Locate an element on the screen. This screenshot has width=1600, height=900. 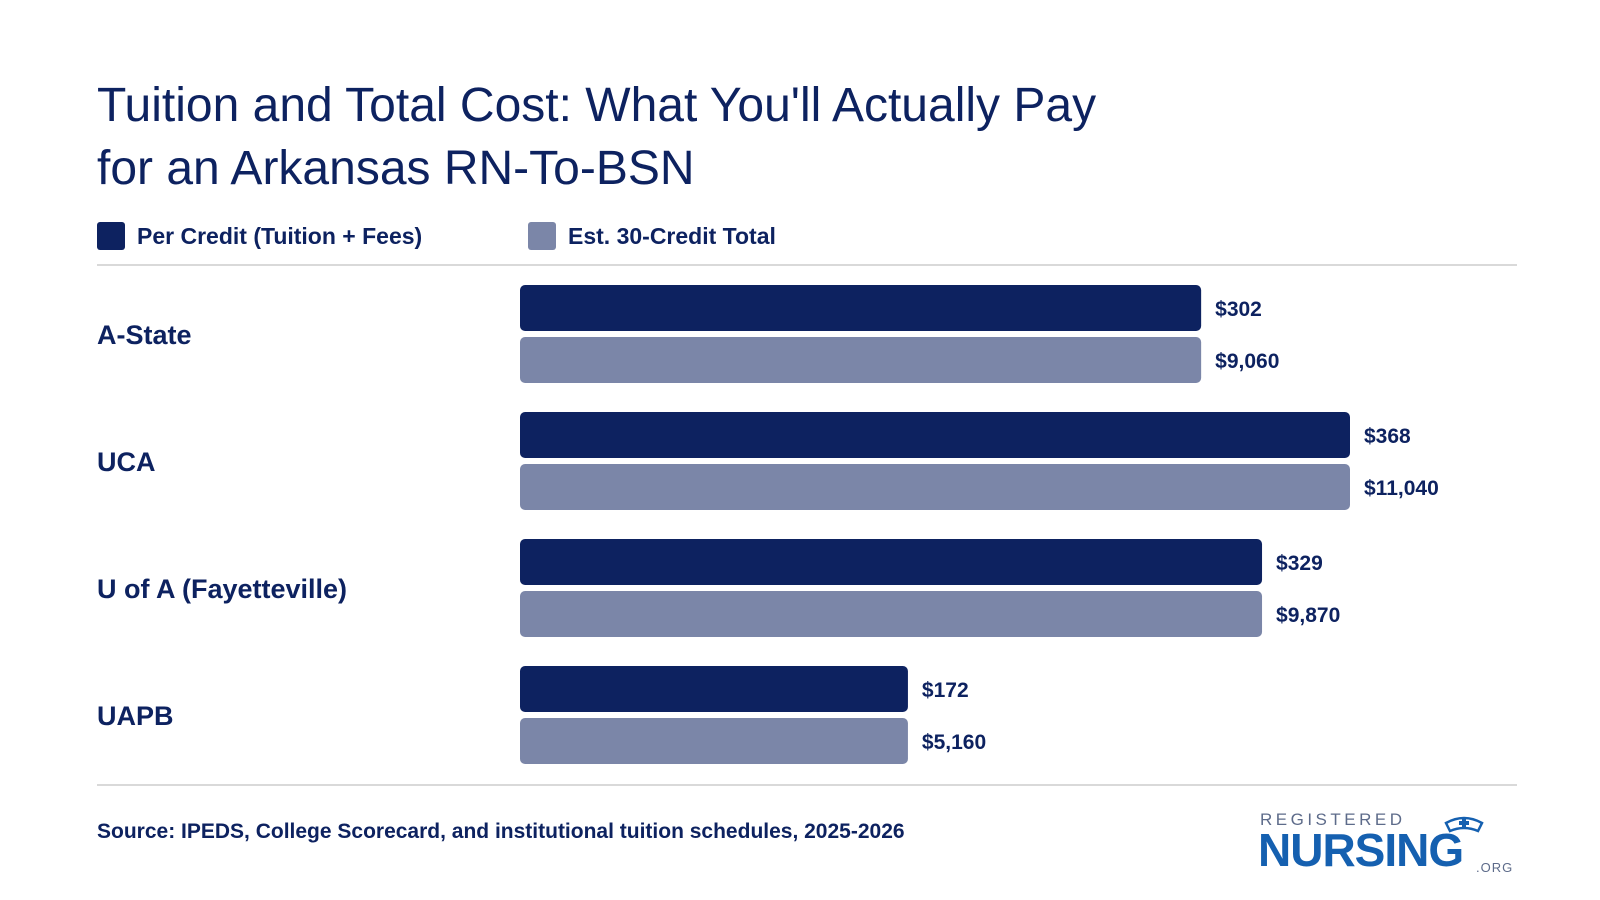
chart-title-line2: for an Arkansas RN-To-BSN is located at coordinates (396, 168).